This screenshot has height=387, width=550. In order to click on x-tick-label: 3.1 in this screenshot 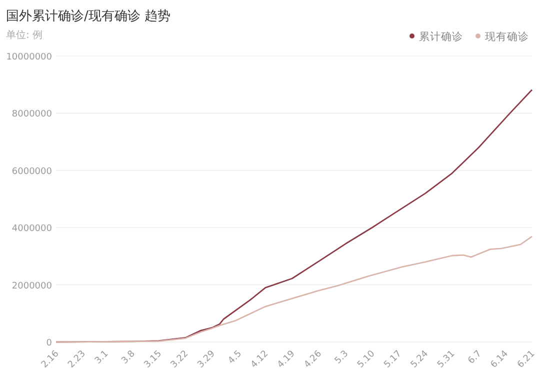, I will do `click(102, 357)`.